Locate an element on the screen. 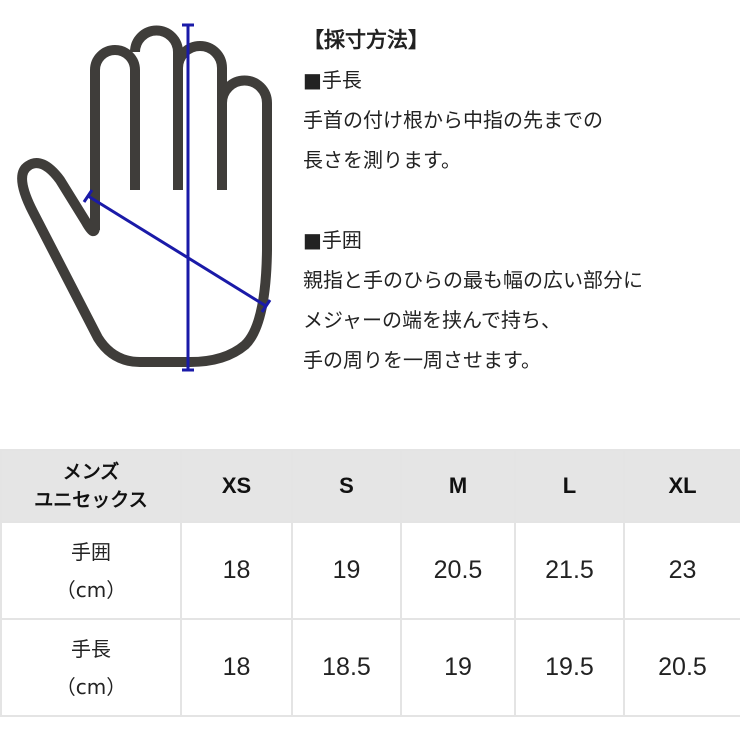 Image resolution: width=740 pixels, height=740 pixels. category-unisex: ユニセックス is located at coordinates (91, 500).